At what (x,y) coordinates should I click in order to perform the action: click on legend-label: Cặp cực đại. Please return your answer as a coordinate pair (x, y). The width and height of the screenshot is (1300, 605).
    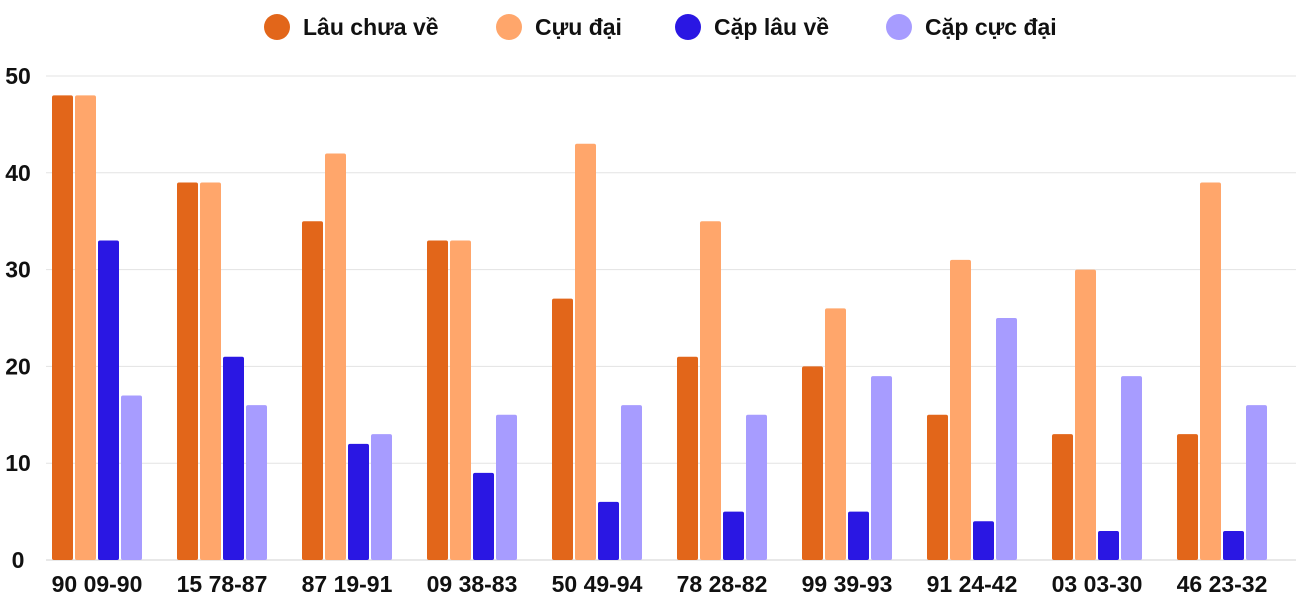
    Looking at the image, I should click on (991, 27).